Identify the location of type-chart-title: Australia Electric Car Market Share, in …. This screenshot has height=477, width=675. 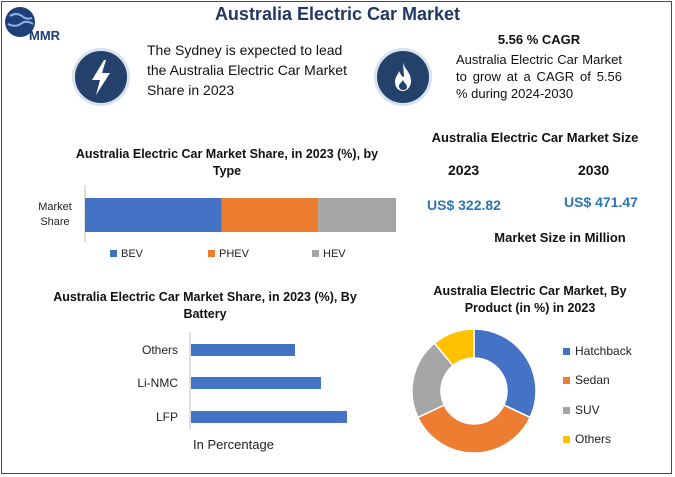
(227, 162).